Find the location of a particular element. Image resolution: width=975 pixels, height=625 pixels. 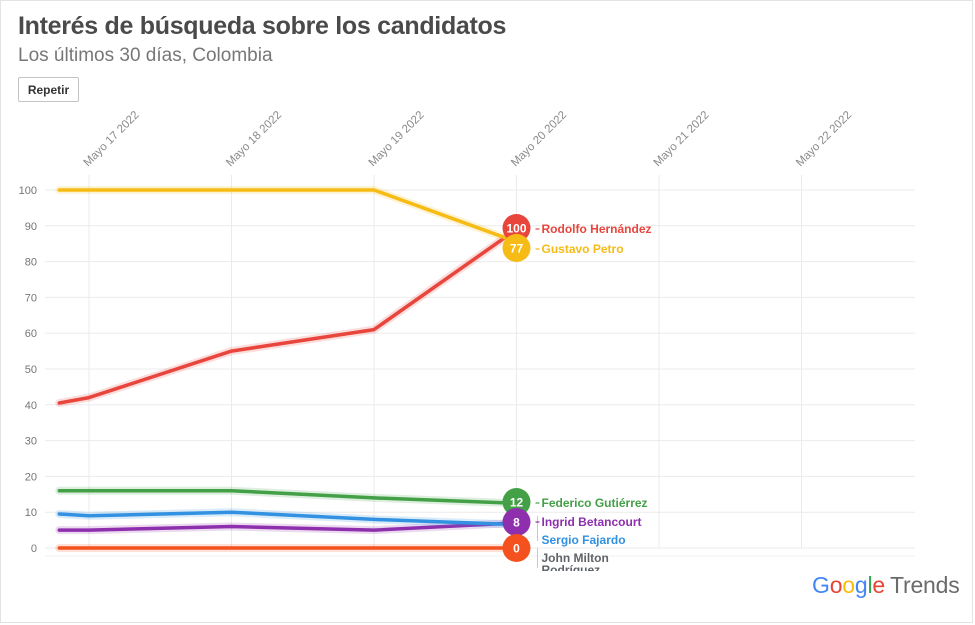

series-end-label: Ingrid Betancourt is located at coordinates (592, 522).